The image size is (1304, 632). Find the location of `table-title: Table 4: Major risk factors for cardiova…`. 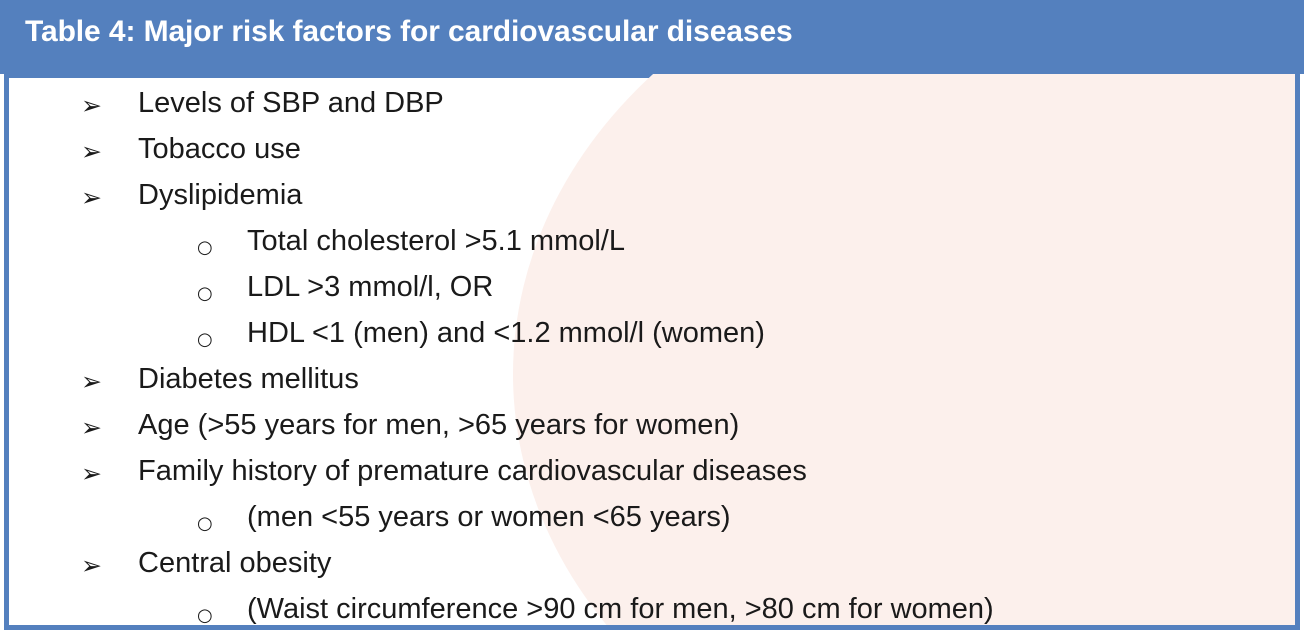

table-title: Table 4: Major risk factors for cardiova… is located at coordinates (409, 31).